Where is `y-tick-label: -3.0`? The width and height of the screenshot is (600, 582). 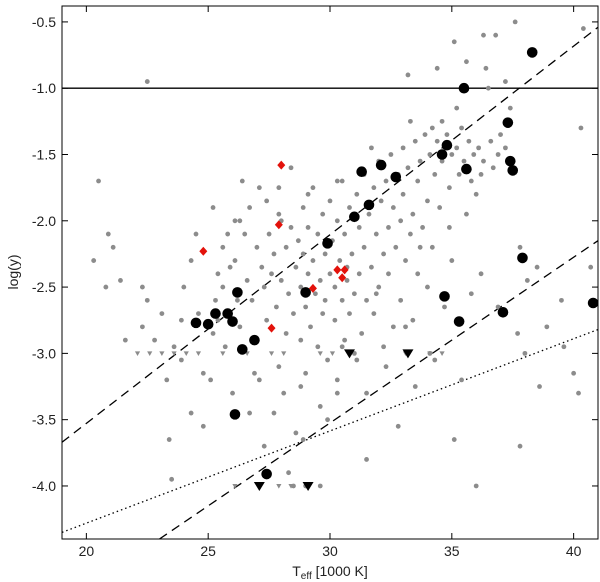 y-tick-label: -3.0 is located at coordinates (44, 353).